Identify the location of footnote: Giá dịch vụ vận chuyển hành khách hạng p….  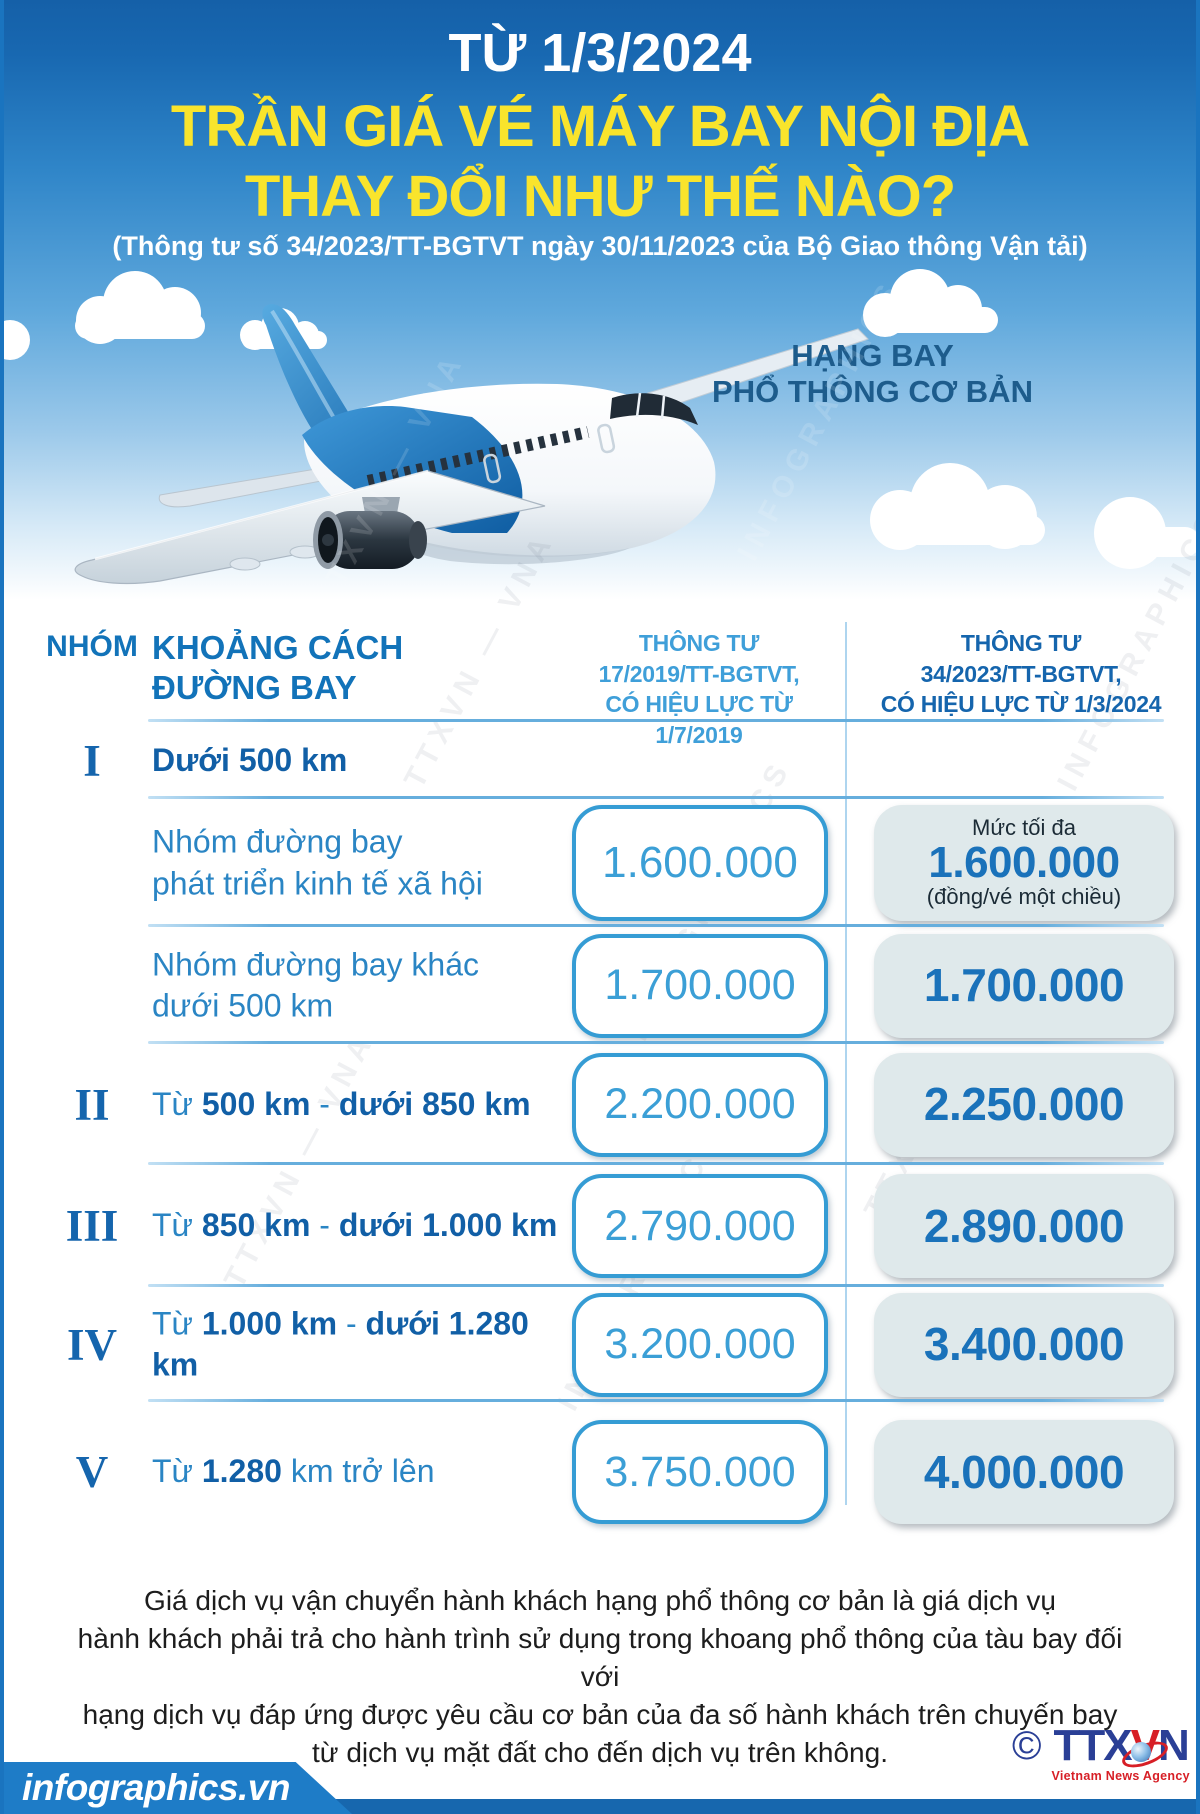
(600, 1677).